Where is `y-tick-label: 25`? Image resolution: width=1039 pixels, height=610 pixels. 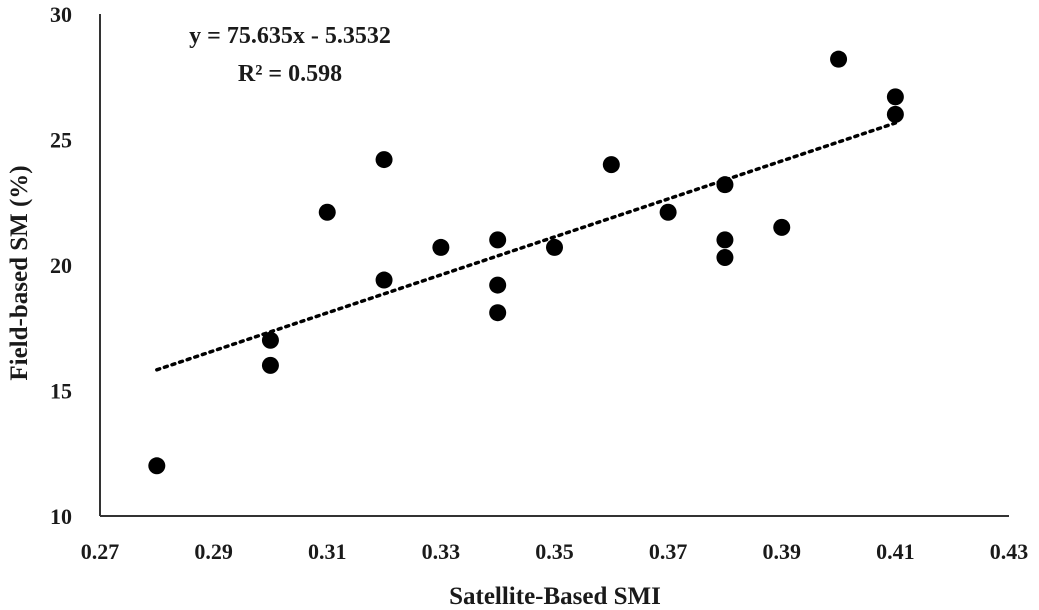
y-tick-label: 25 is located at coordinates (61, 140).